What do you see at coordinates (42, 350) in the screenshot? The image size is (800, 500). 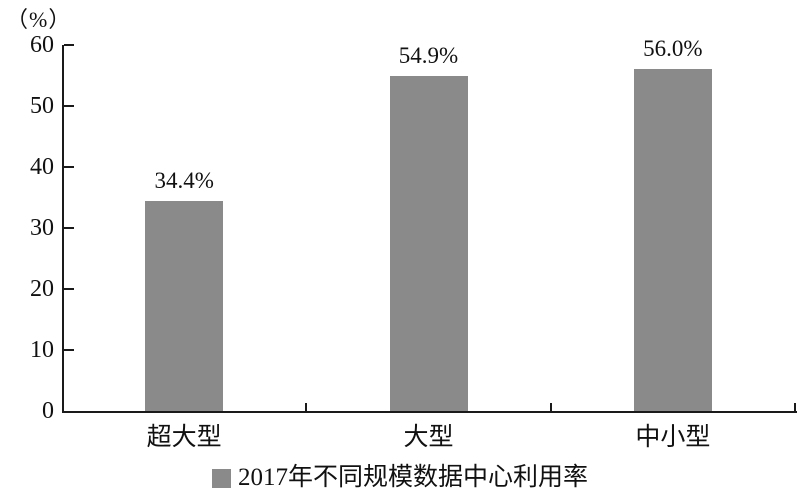 I see `y-tick-label: 10` at bounding box center [42, 350].